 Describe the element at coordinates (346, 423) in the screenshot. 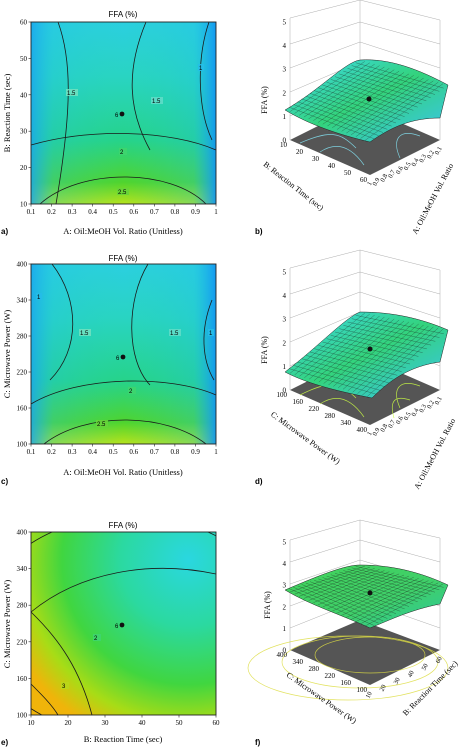

I see `x-tick-label: 340` at that location.